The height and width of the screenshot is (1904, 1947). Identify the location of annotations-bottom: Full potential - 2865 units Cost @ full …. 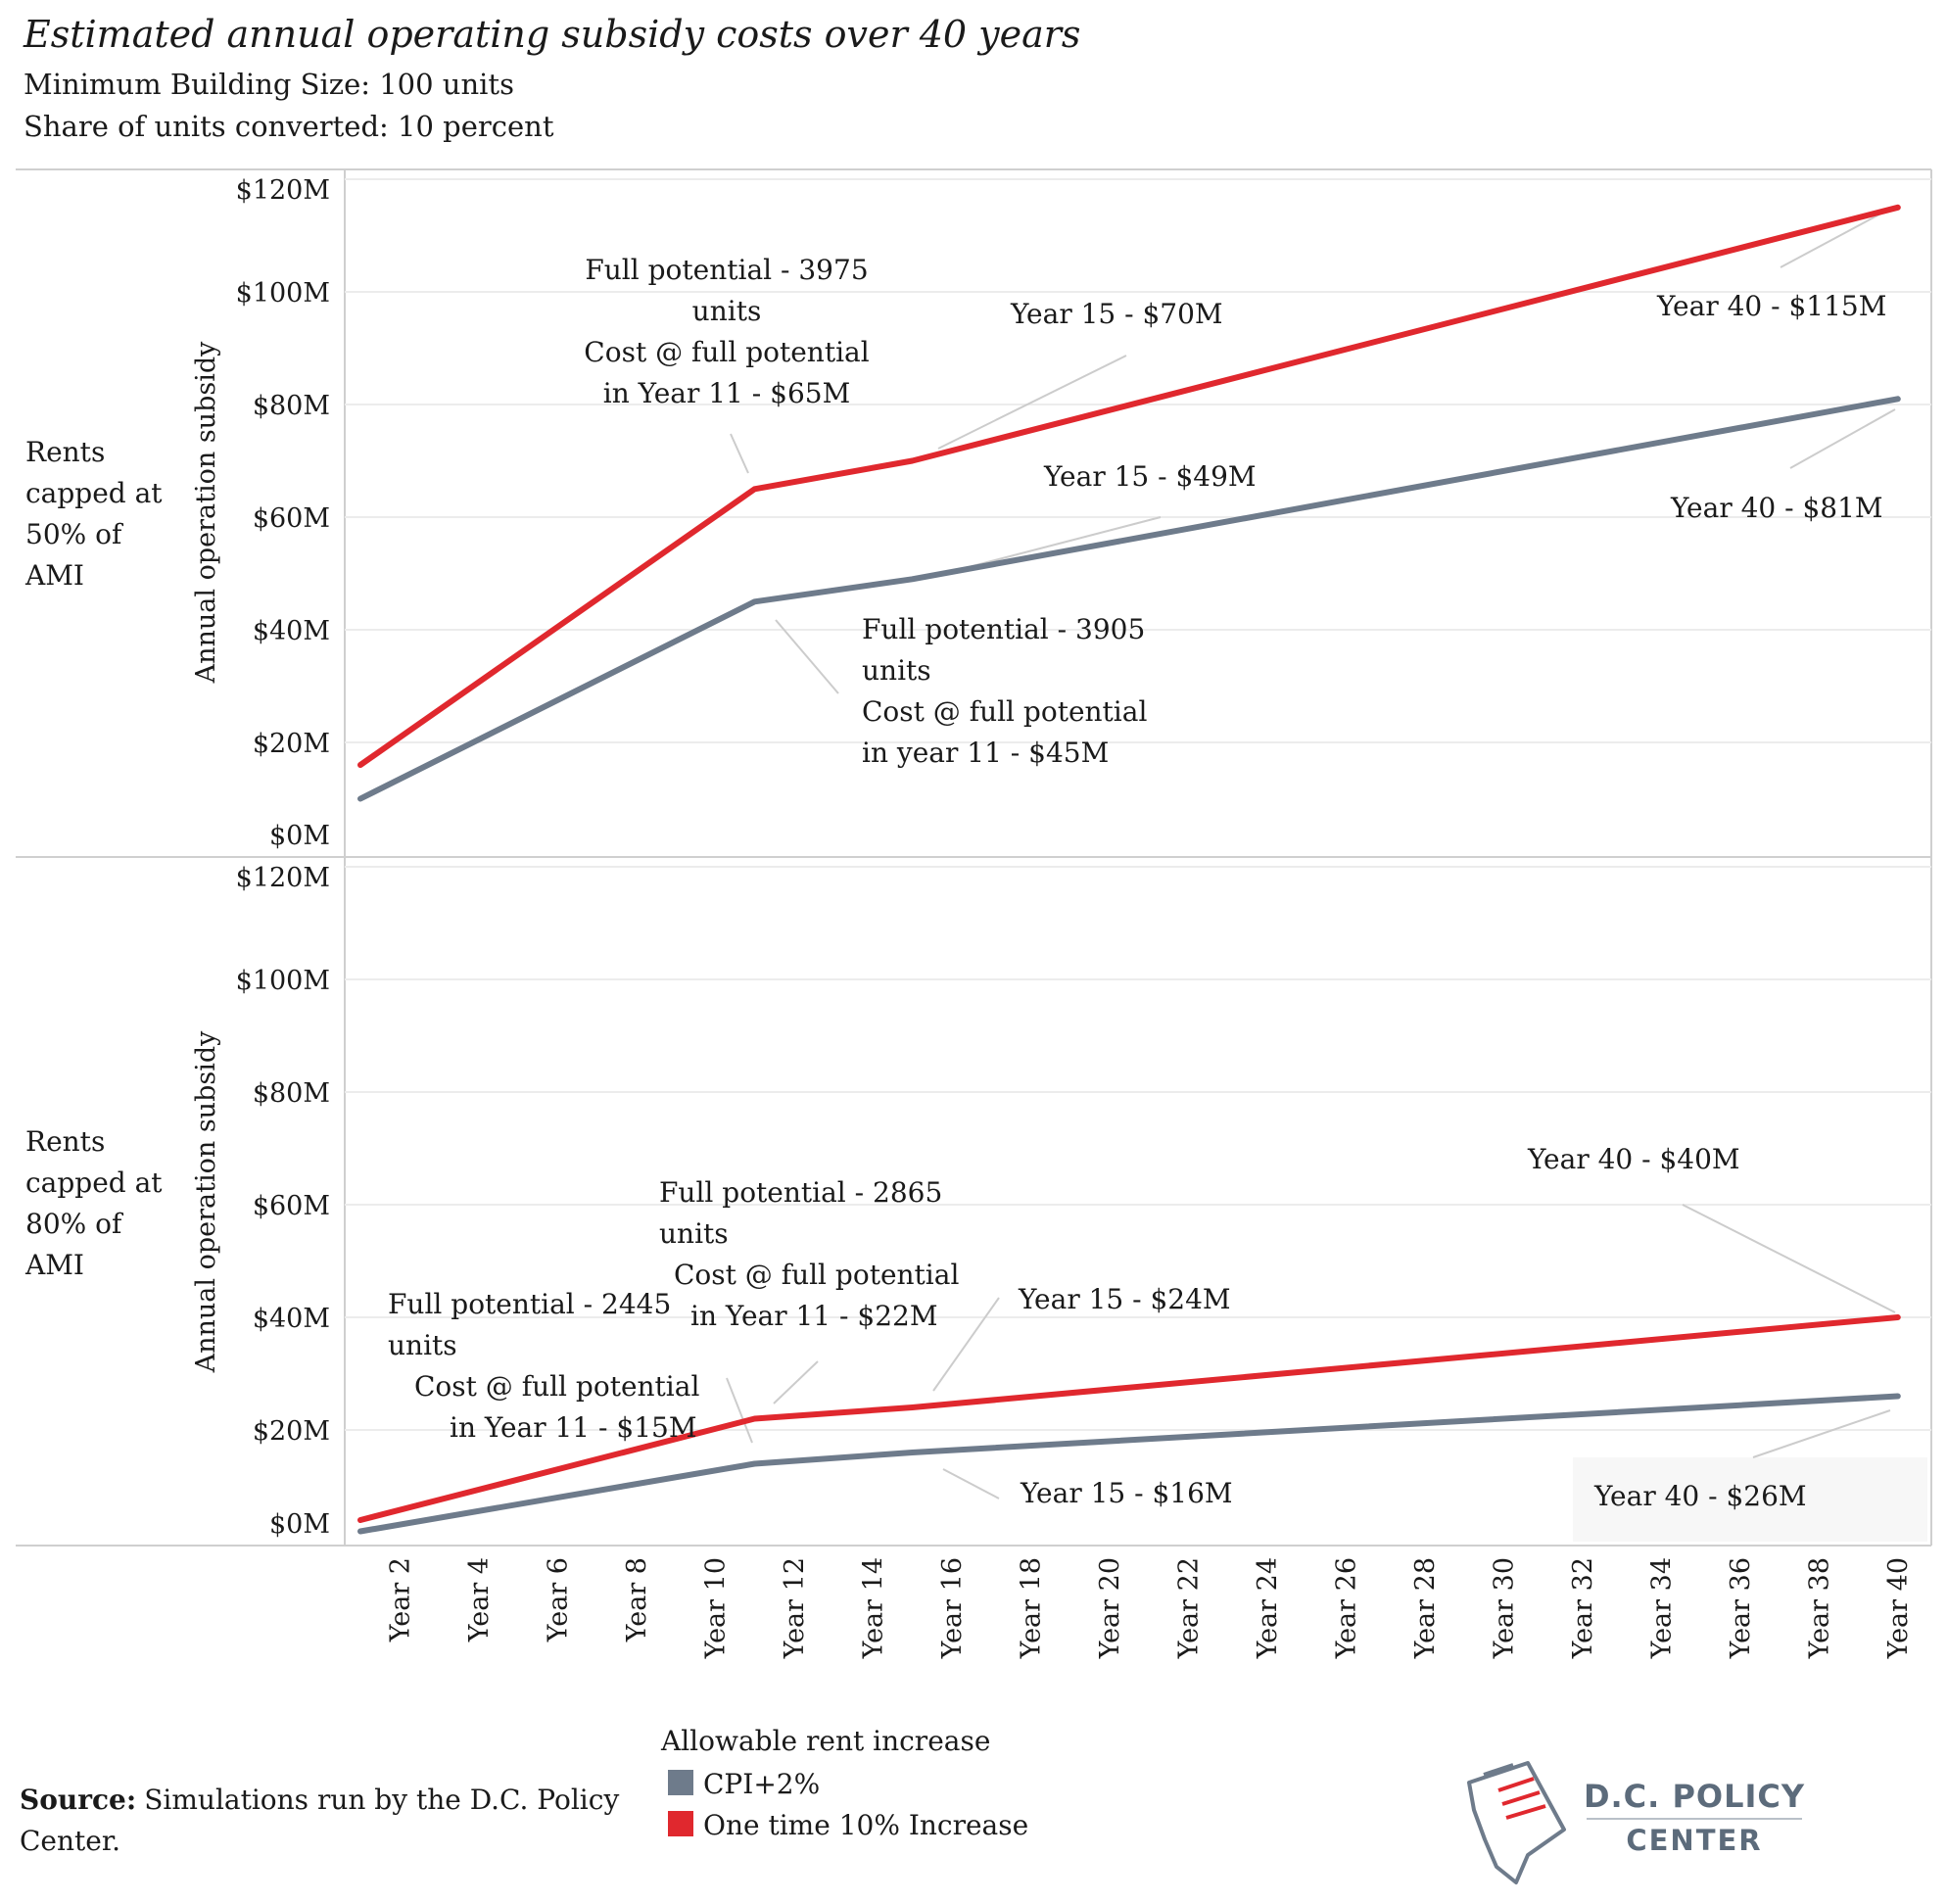
(1097, 1327).